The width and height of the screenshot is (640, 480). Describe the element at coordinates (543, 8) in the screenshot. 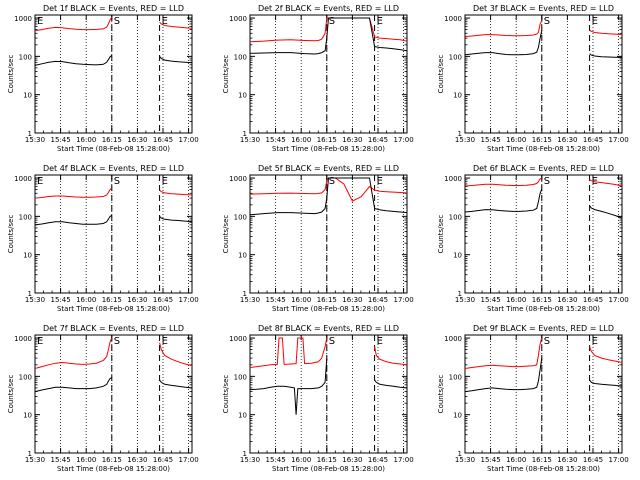

I see `panel-title: Det 3f BLACK = Events, RED = LLD` at that location.